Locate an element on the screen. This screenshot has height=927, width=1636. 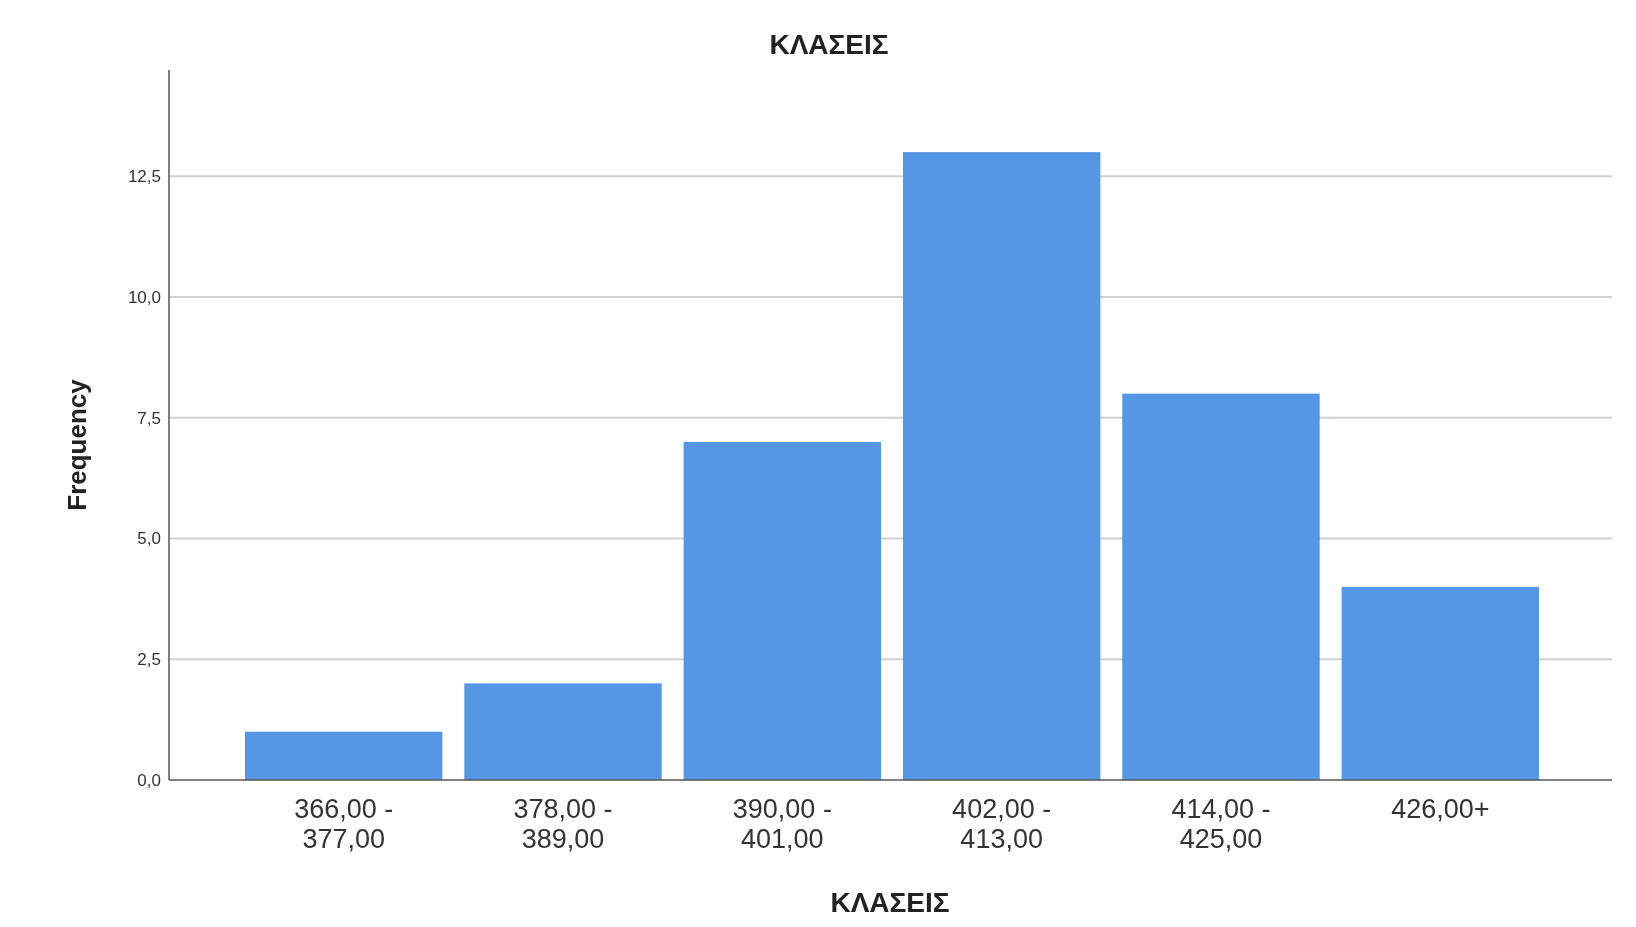
y-tick-label: 0,0 is located at coordinates (149, 780).